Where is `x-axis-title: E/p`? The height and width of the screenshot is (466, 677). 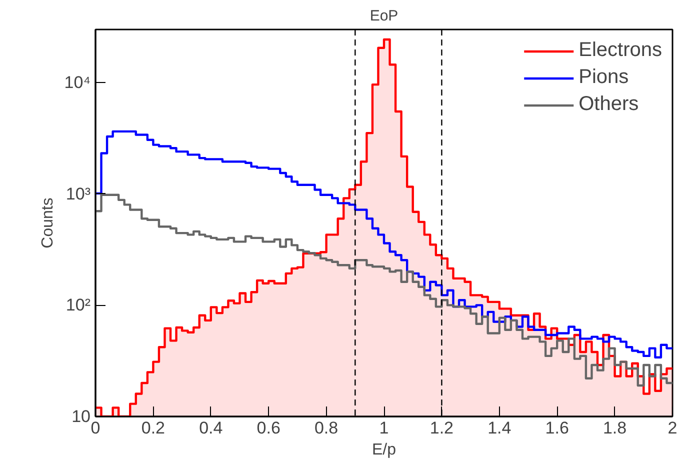 x-axis-title: E/p is located at coordinates (384, 450).